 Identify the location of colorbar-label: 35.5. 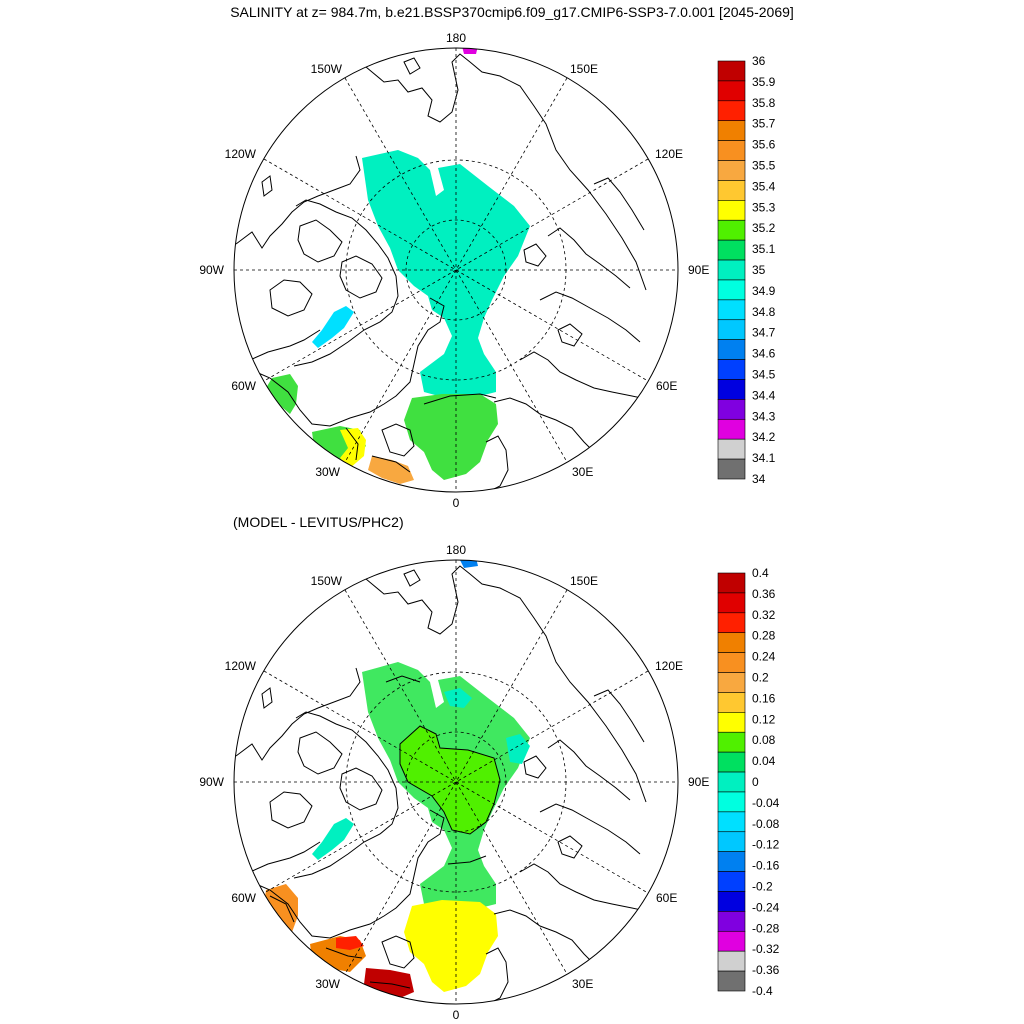
(764, 166).